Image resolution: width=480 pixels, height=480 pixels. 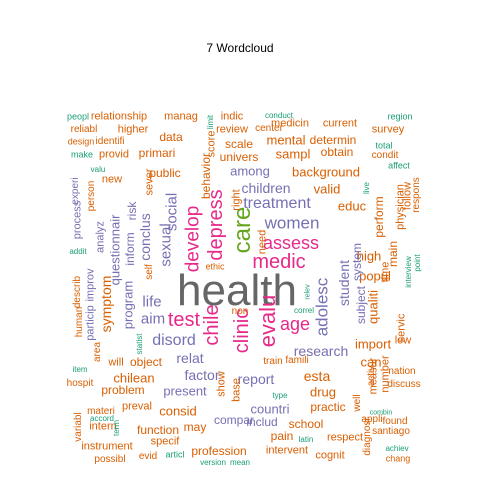 I want to click on word-high: high, so click(x=369, y=256).